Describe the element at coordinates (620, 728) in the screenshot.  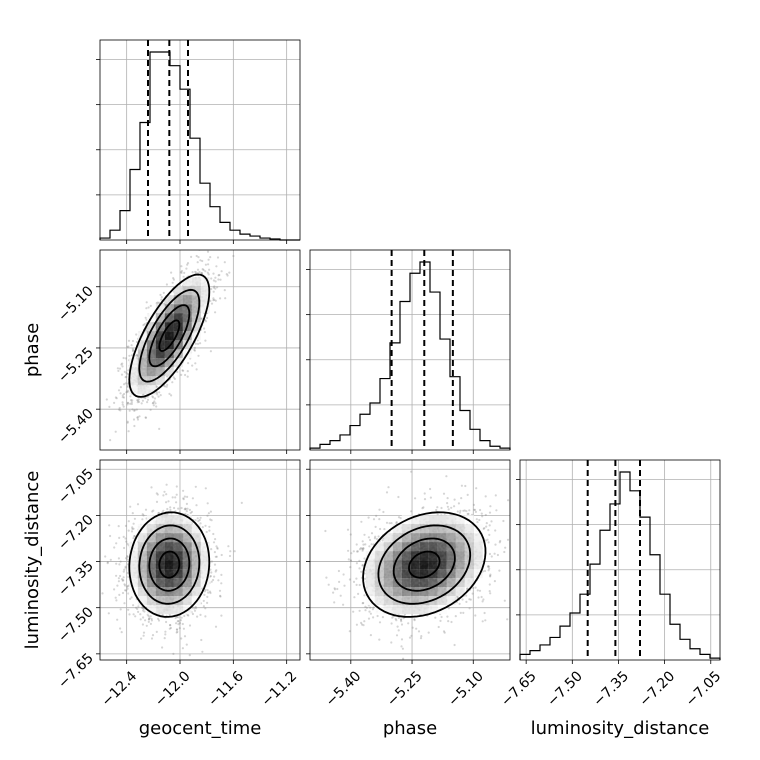
I see `xaxis-label-luminosity_distance: luminosity_distance` at that location.